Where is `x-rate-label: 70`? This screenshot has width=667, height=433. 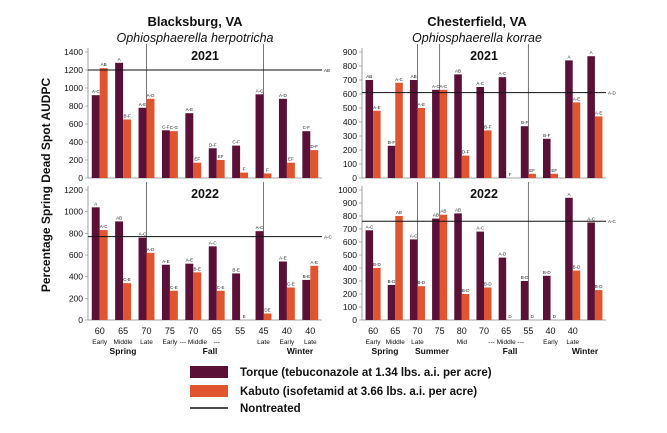
x-rate-label: 70 is located at coordinates (417, 331).